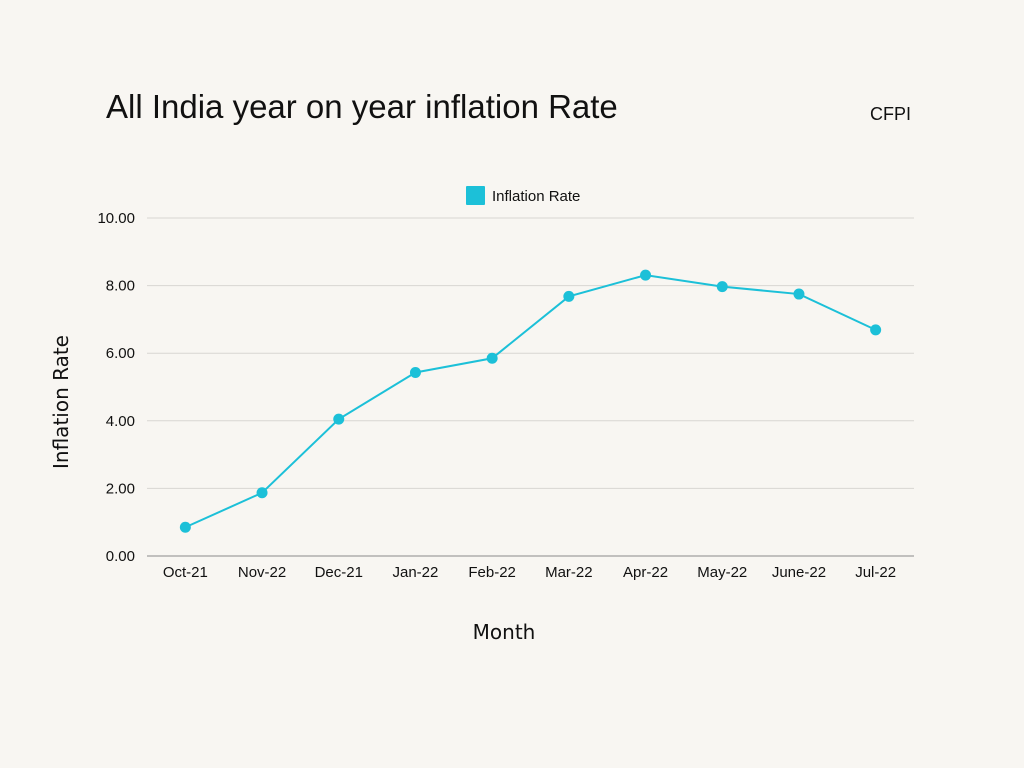 Image resolution: width=1024 pixels, height=768 pixels. Describe the element at coordinates (120, 353) in the screenshot. I see `y-tick-label: 6.00` at that location.